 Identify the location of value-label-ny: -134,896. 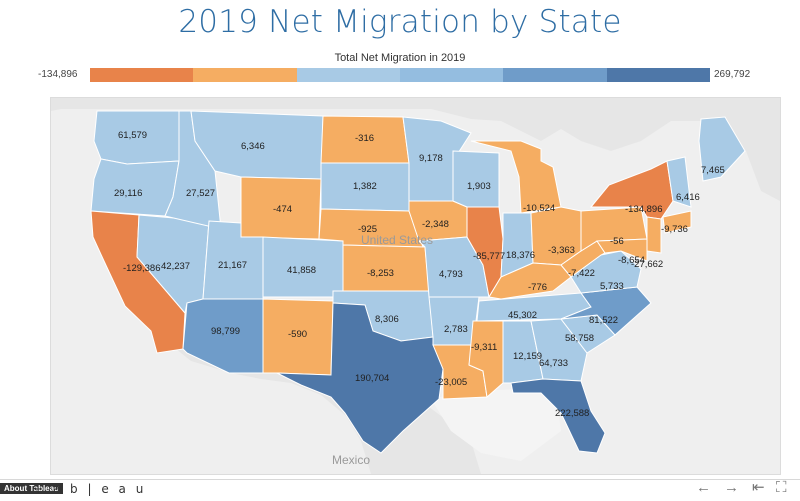
(644, 209).